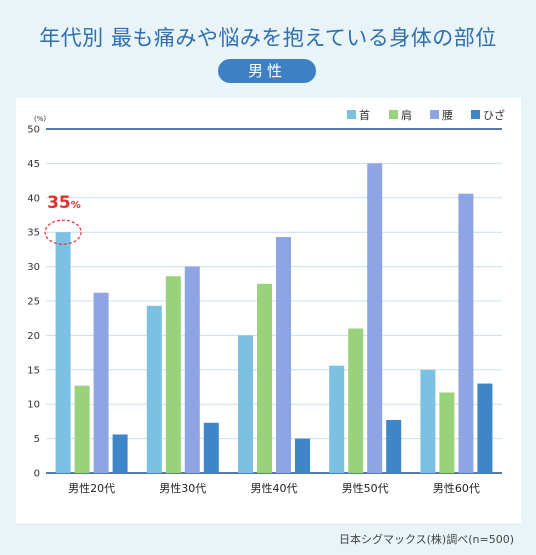  Describe the element at coordinates (434, 114) in the screenshot. I see `legend-swatch-腰` at that location.